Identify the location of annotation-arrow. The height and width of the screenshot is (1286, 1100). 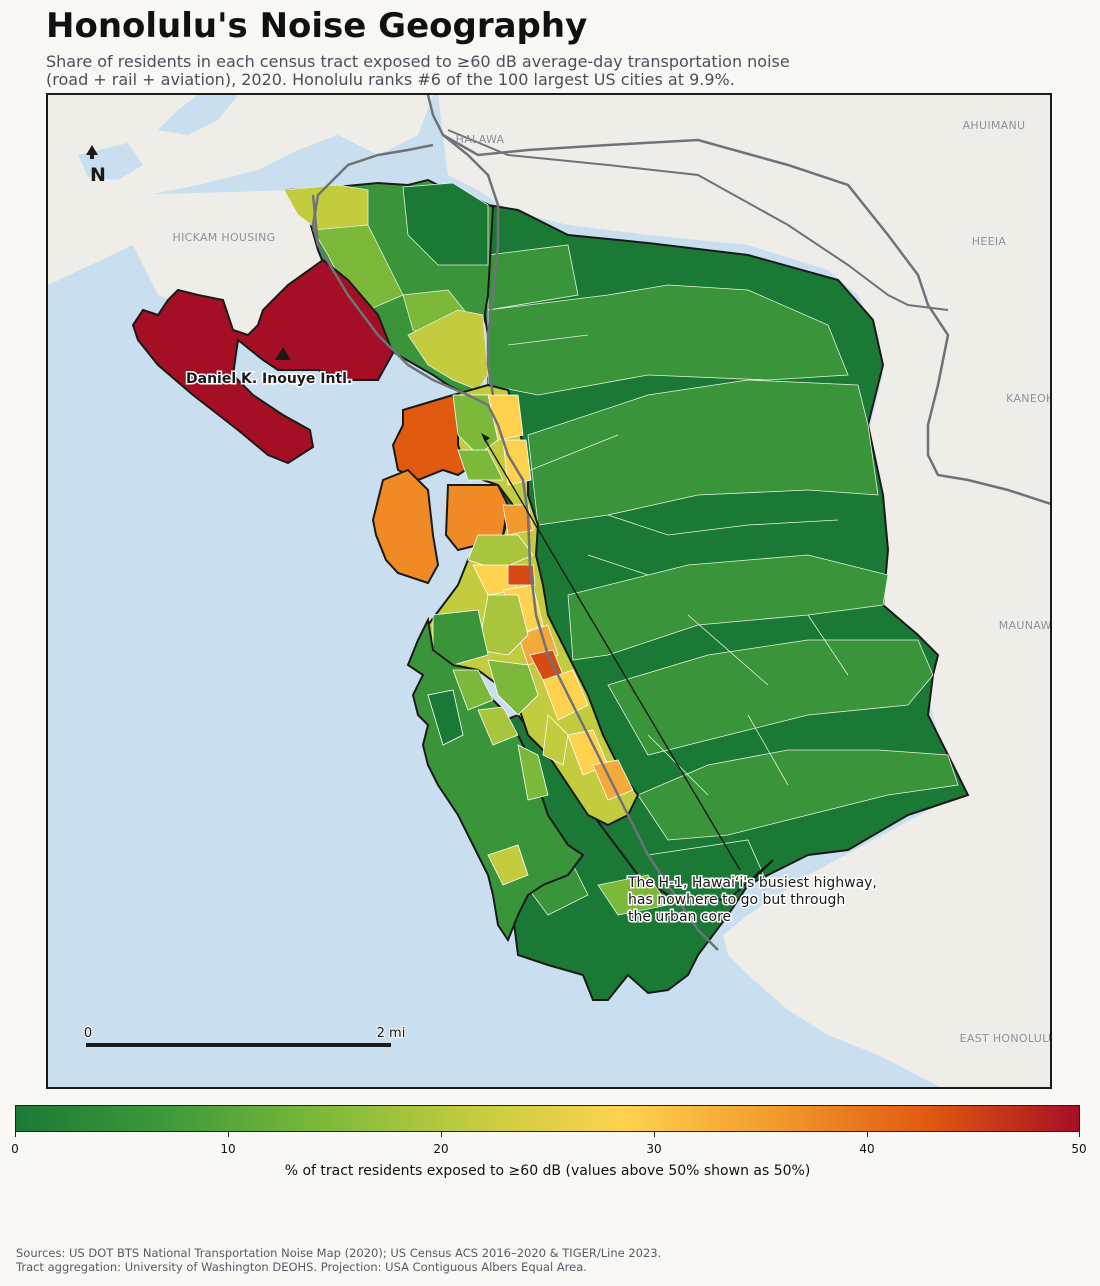
(612, 654).